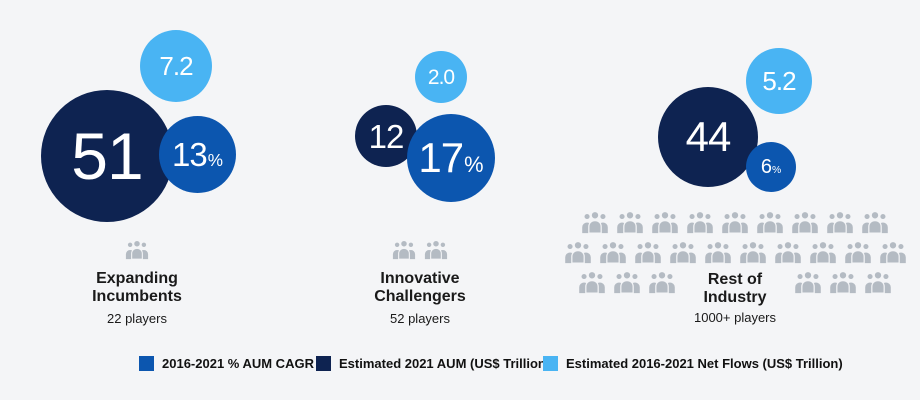 This screenshot has width=920, height=400. I want to click on bubble-aum-rest-of-industry: 44, so click(708, 137).